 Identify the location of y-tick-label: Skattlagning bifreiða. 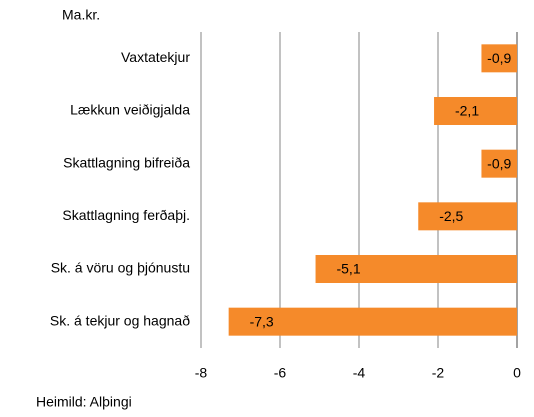
(126, 162).